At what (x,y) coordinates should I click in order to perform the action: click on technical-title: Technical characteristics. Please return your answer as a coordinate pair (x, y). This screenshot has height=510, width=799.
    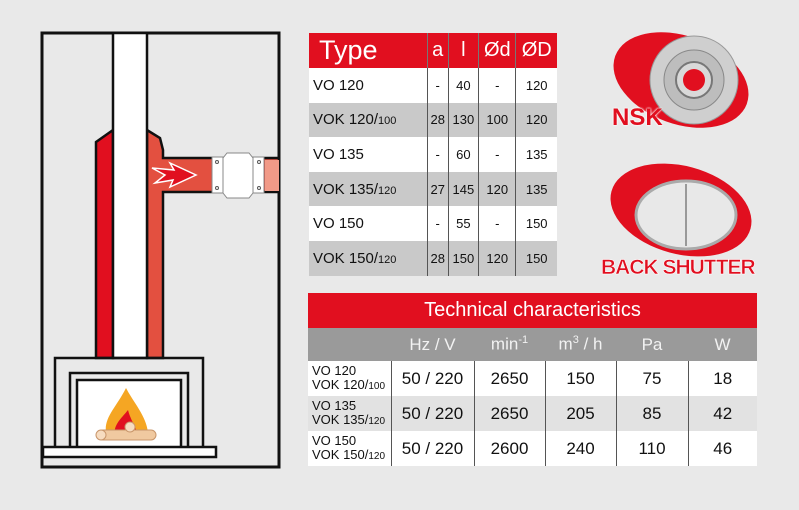
    Looking at the image, I should click on (532, 310).